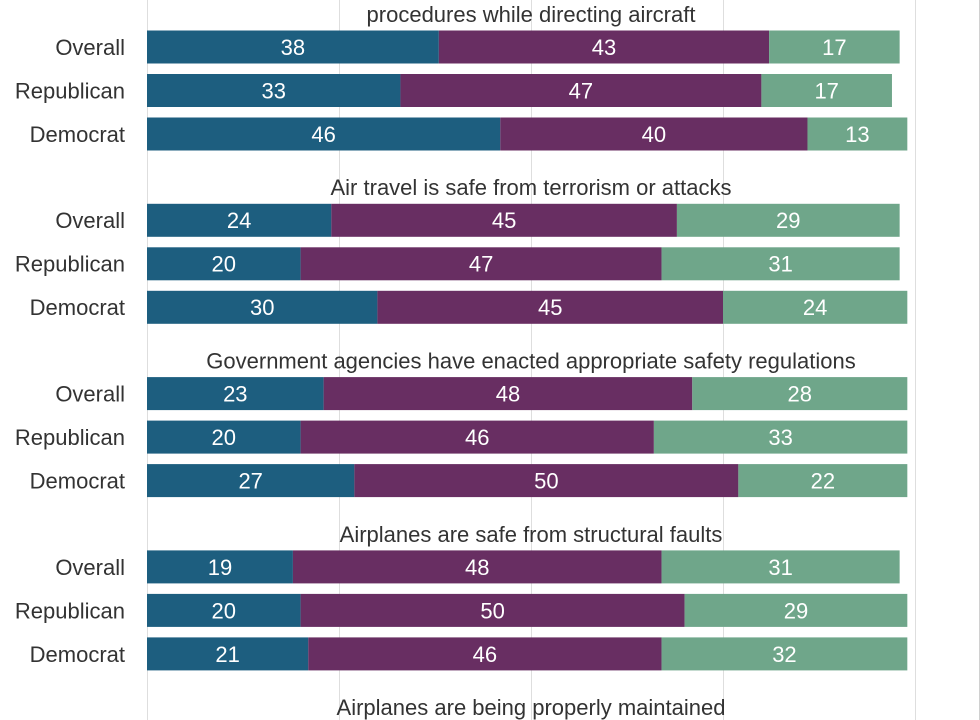  I want to click on bar-row: Democrat 30 45 24, so click(469, 307).